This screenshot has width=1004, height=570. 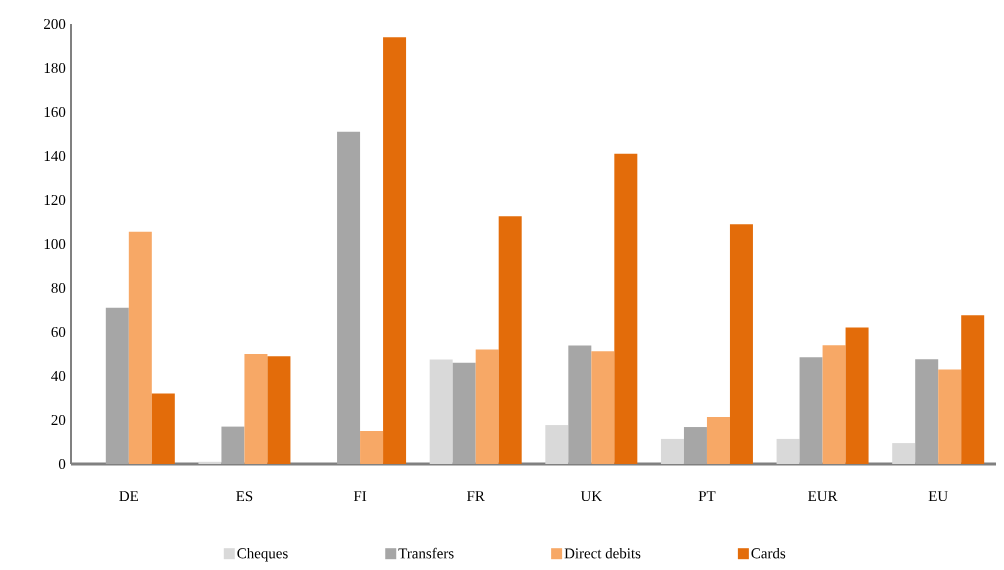 I want to click on y-tick-label: 80, so click(x=58, y=288).